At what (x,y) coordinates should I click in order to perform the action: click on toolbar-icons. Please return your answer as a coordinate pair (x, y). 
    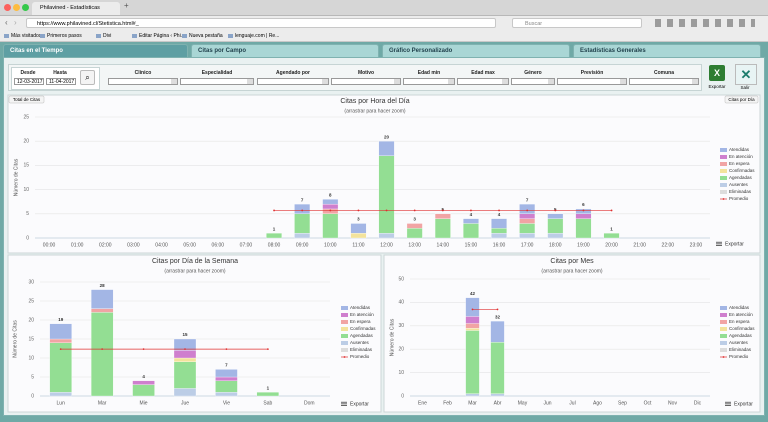
    Looking at the image, I should click on (705, 23).